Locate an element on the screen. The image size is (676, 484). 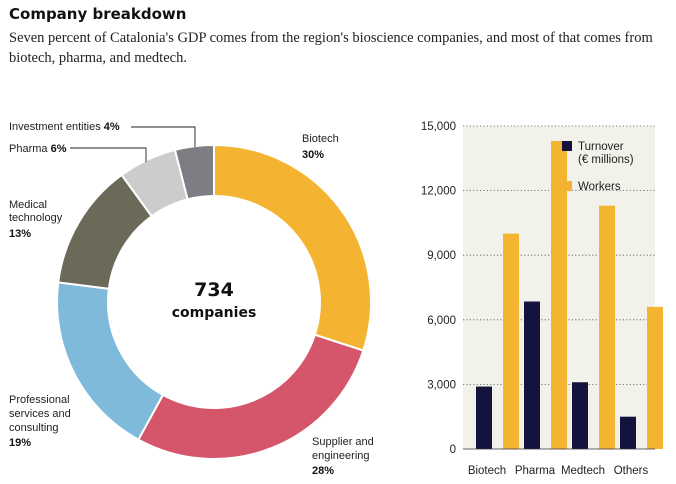
donut-slice-biotech is located at coordinates (292, 247).